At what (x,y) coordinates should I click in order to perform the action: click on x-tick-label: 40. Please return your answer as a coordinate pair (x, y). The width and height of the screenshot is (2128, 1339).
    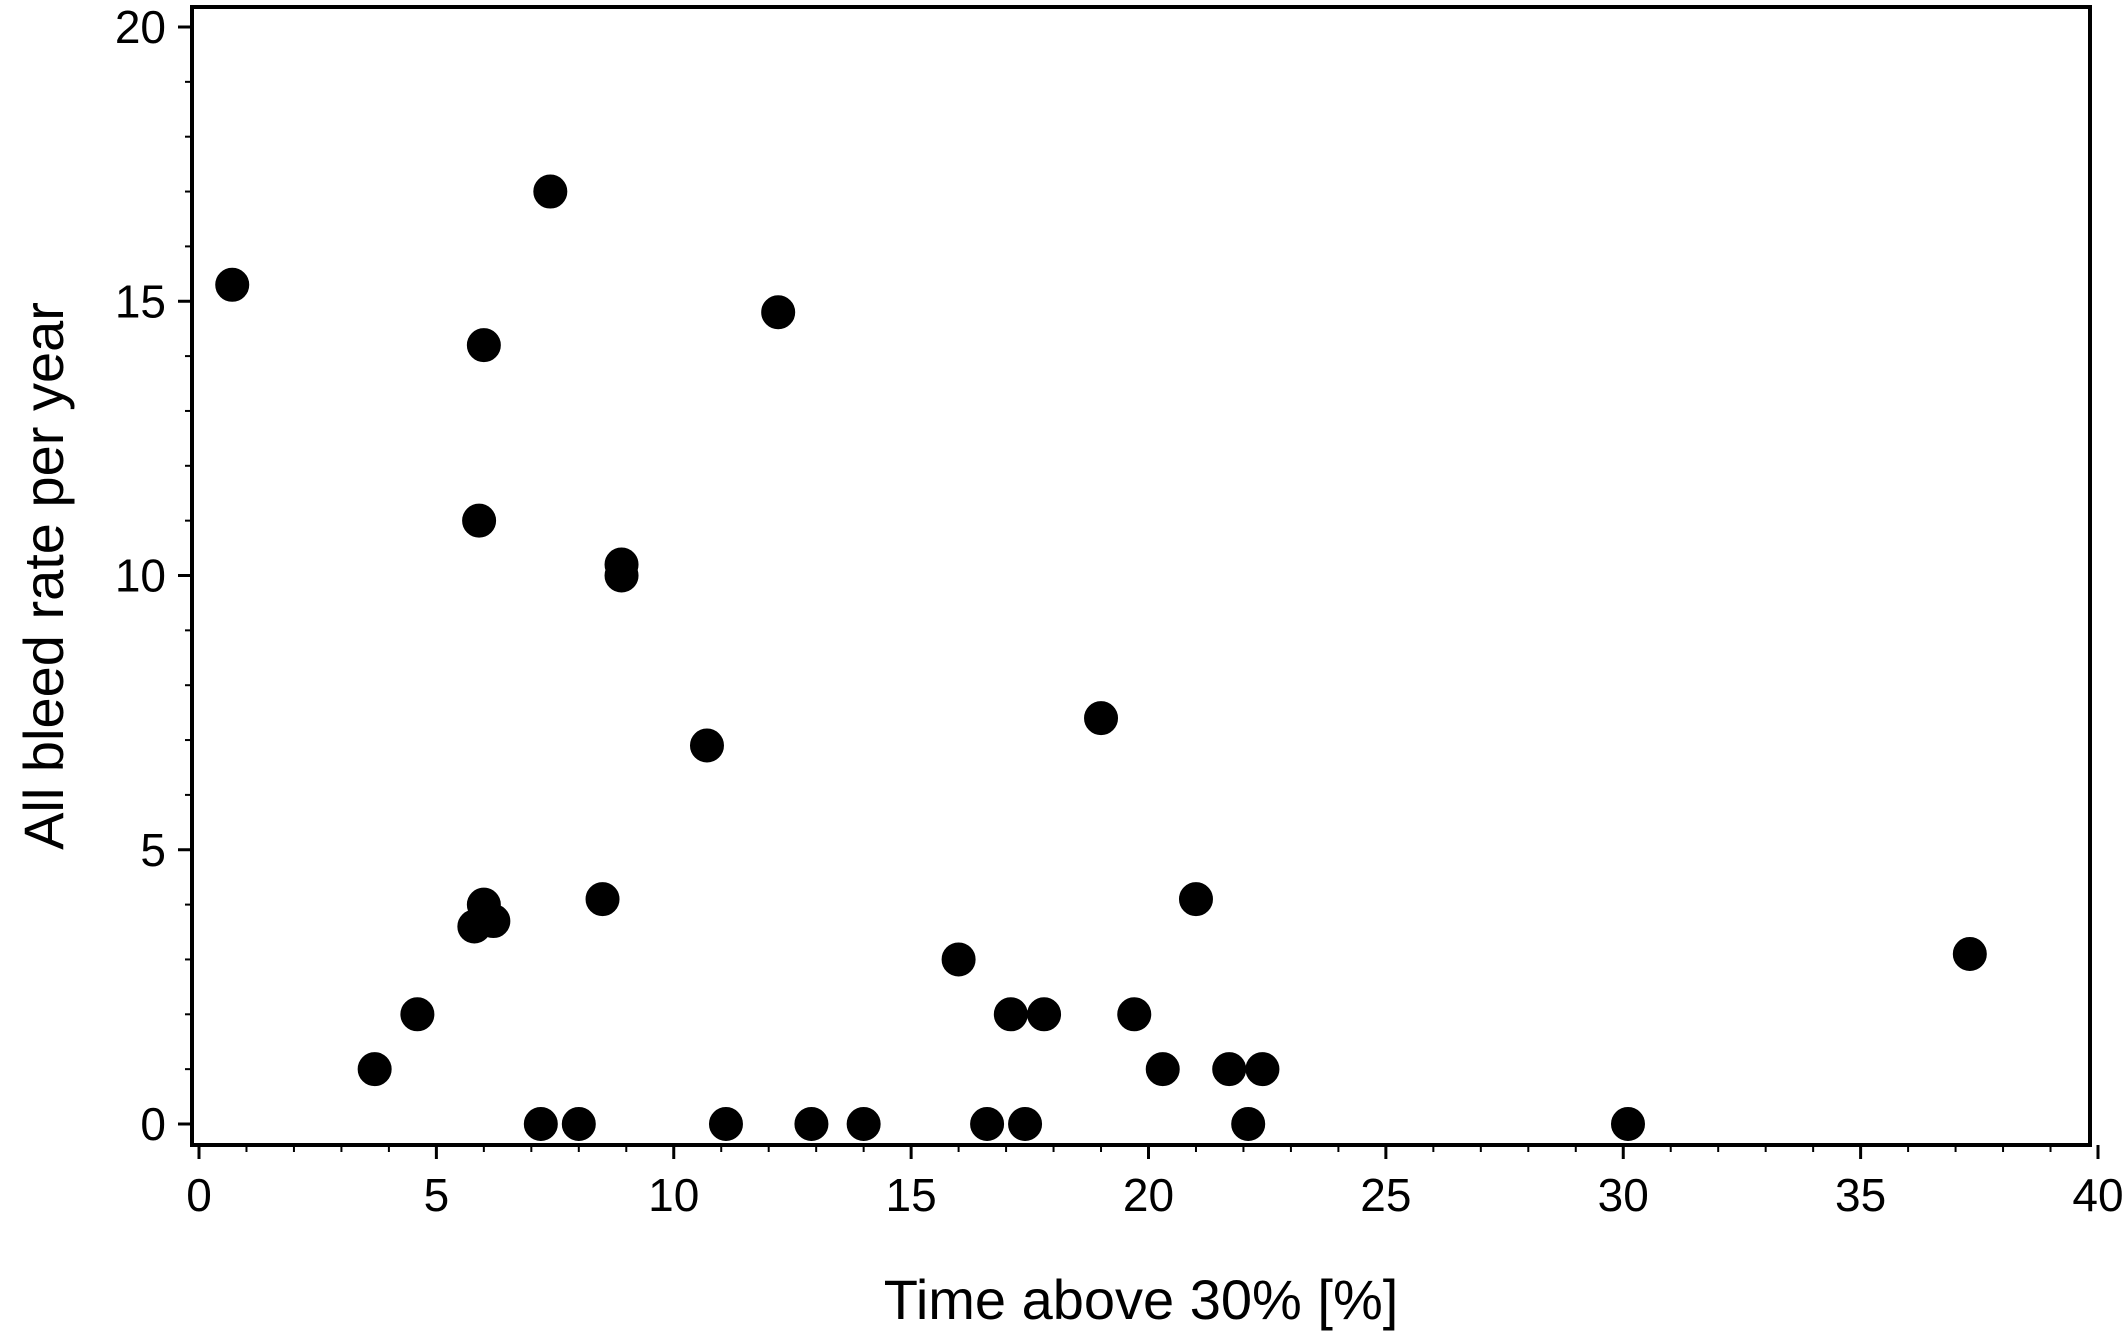
    Looking at the image, I should click on (2097, 1195).